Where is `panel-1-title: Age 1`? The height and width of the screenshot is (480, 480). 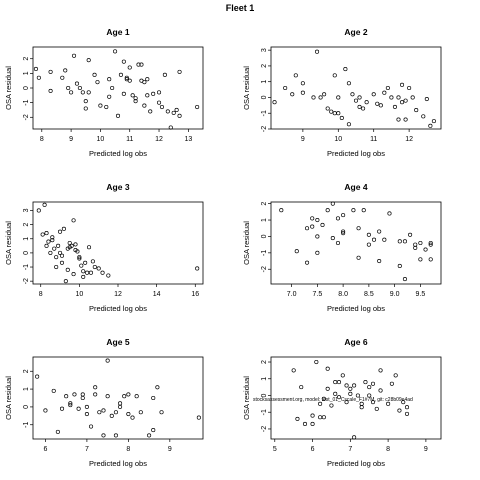
panel-1-title: Age 1 is located at coordinates (117, 32).